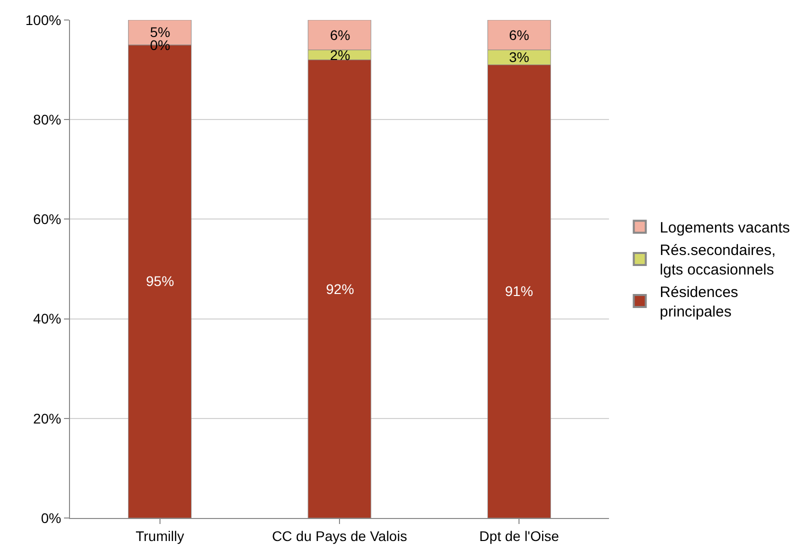  I want to click on y-tick-label: 60%, so click(47, 219).